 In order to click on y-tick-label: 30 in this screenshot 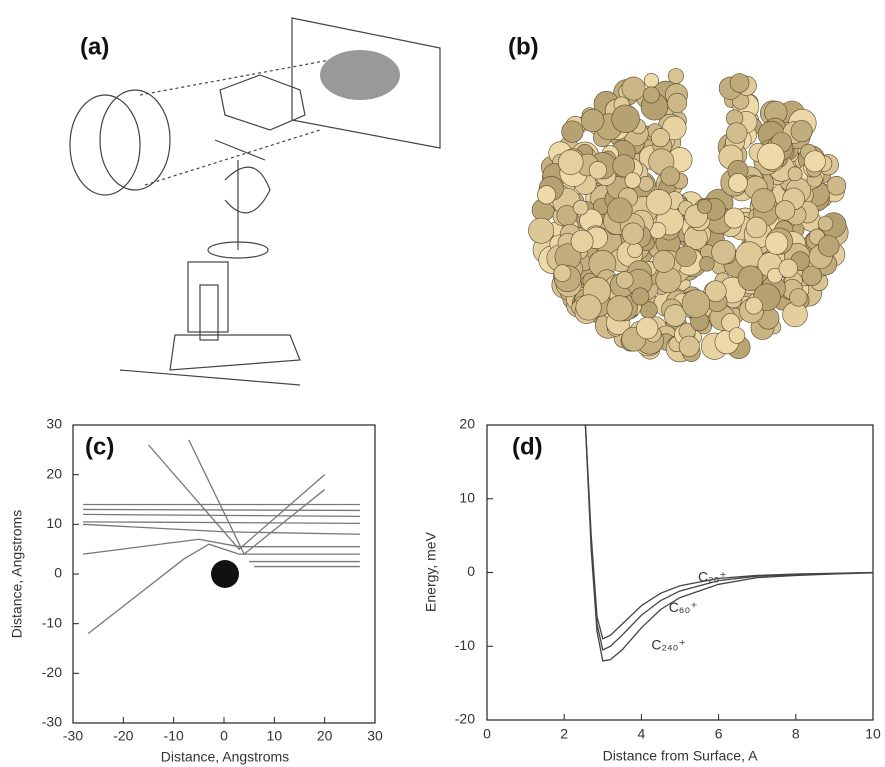, I will do `click(54, 424)`.